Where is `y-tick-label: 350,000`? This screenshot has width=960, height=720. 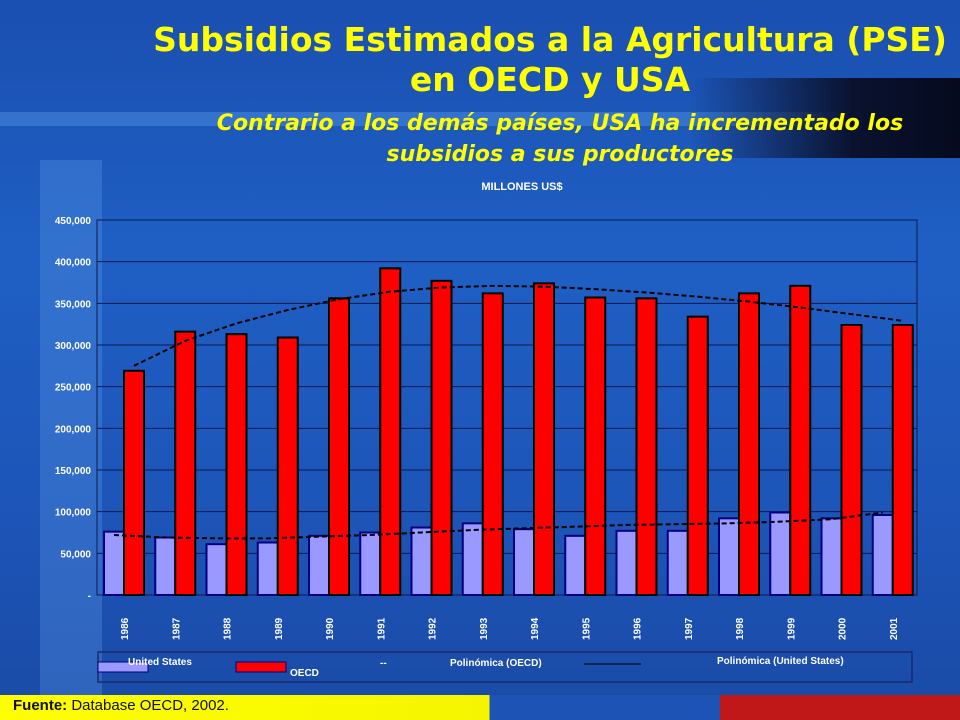
y-tick-label: 350,000 is located at coordinates (73, 304).